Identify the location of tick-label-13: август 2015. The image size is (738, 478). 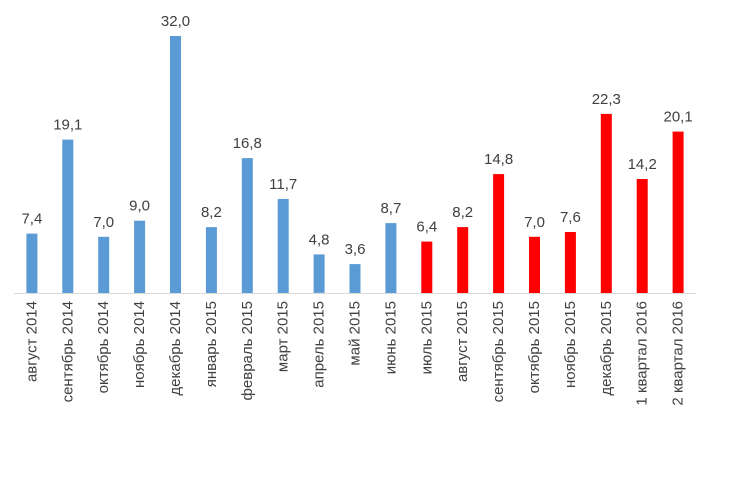
(462, 341).